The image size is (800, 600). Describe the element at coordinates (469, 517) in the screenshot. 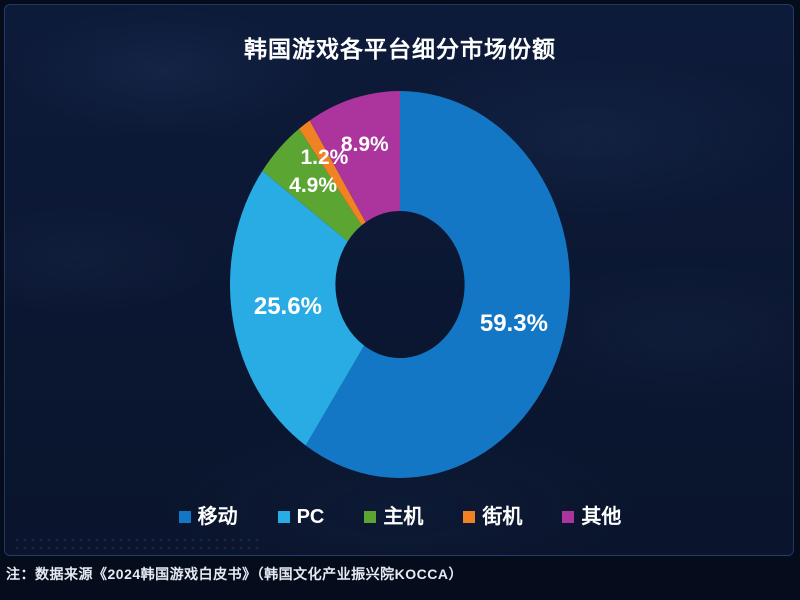

I see `legend-swatch-arcade` at that location.